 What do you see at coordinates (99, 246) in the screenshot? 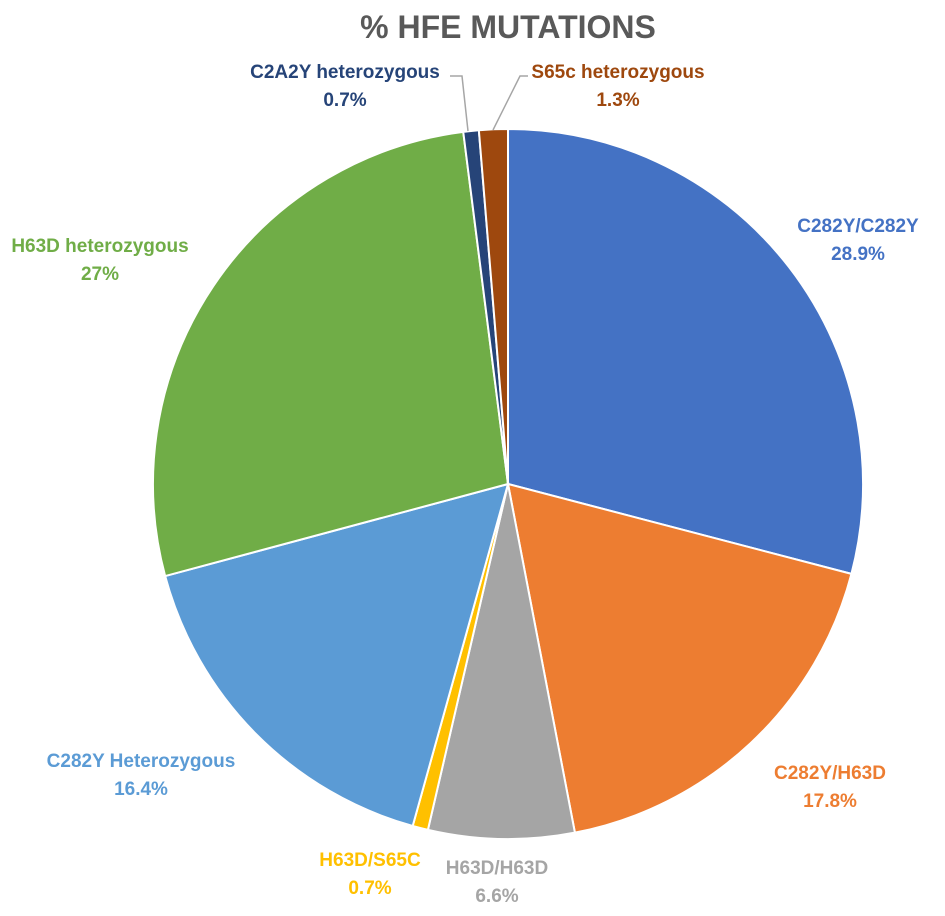
I see `slice-label-name: H63D heterozygous` at bounding box center [99, 246].